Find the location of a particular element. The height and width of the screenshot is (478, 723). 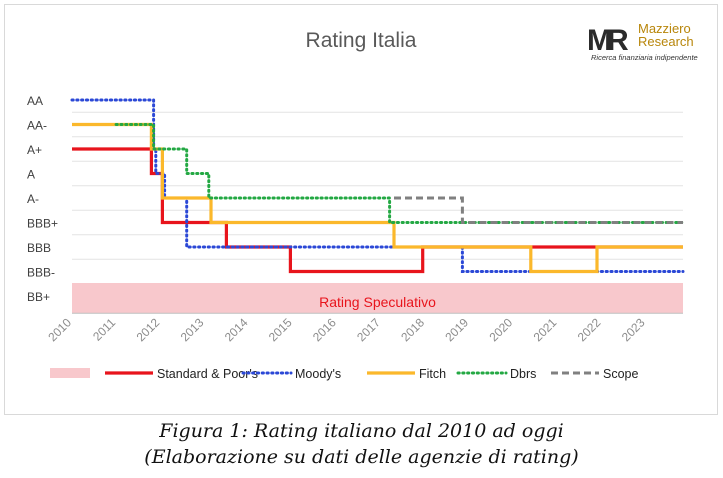

y-tick-label: A- is located at coordinates (33, 199).